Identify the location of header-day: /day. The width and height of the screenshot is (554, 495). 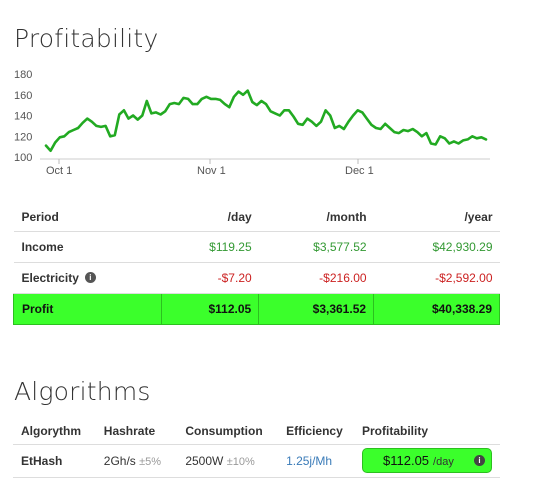
(210, 218).